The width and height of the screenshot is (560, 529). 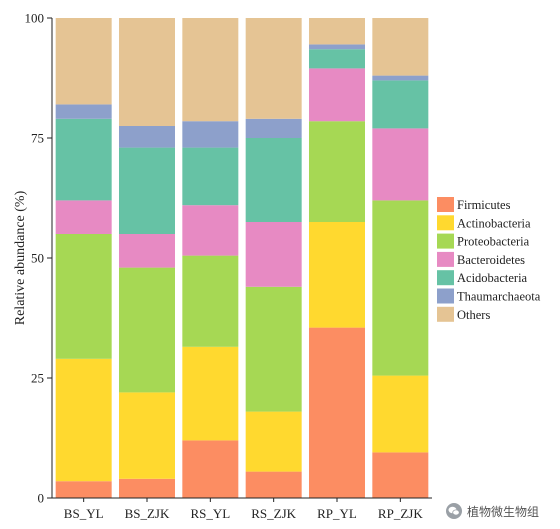 I want to click on wechat-icon, so click(x=454, y=511).